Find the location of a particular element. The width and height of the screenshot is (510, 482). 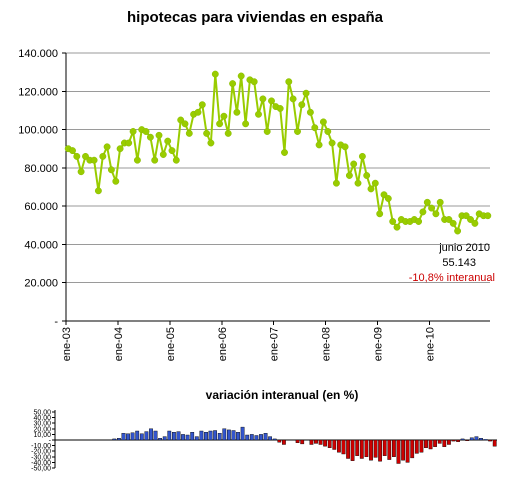

bar-y-tick-label: 50,00 is located at coordinates (42, 413).